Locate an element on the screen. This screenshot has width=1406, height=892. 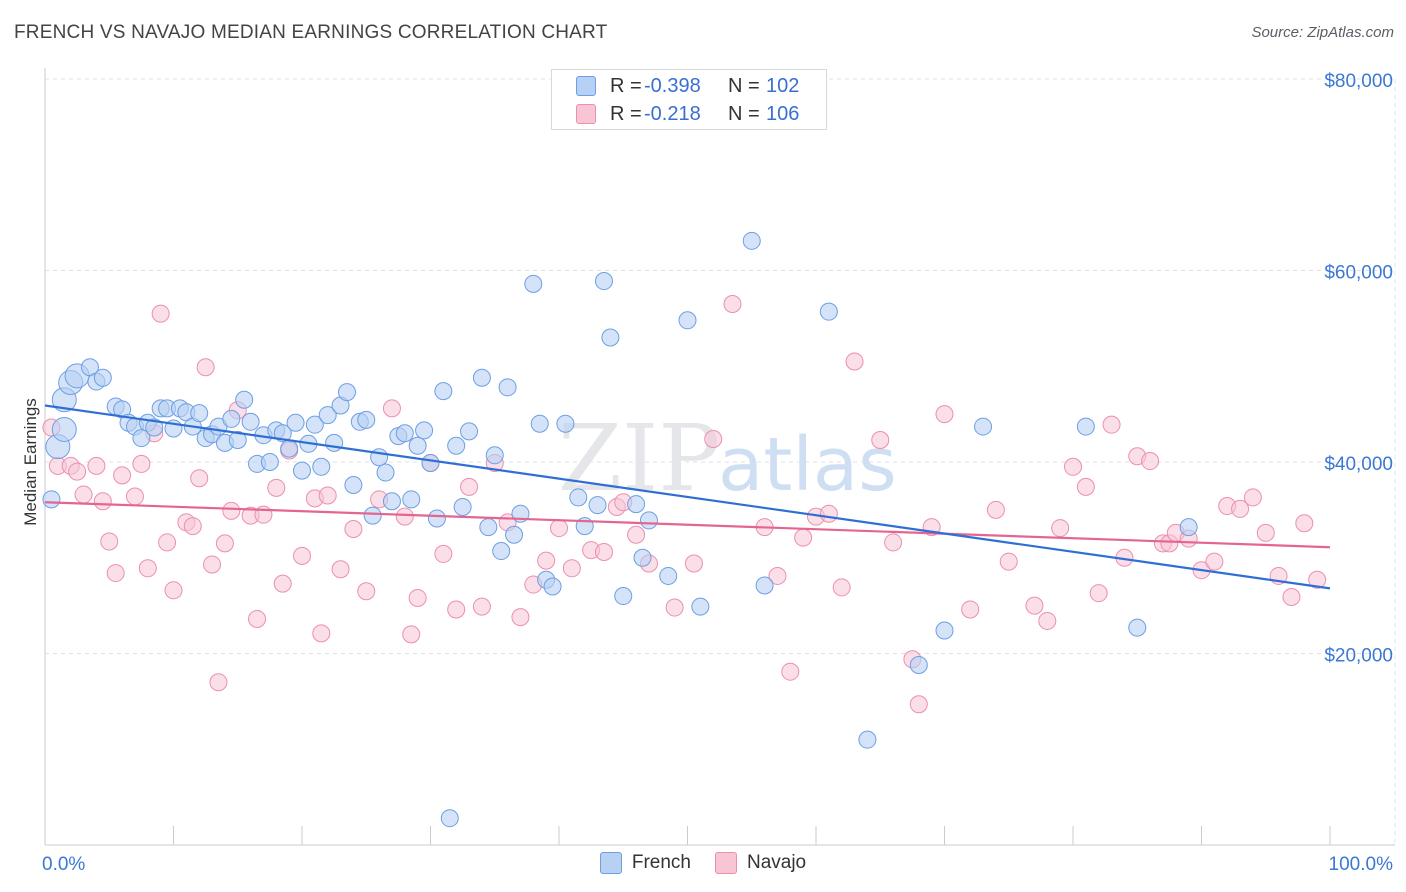
watermark: ZIP atlas is located at coordinates (727, 458).